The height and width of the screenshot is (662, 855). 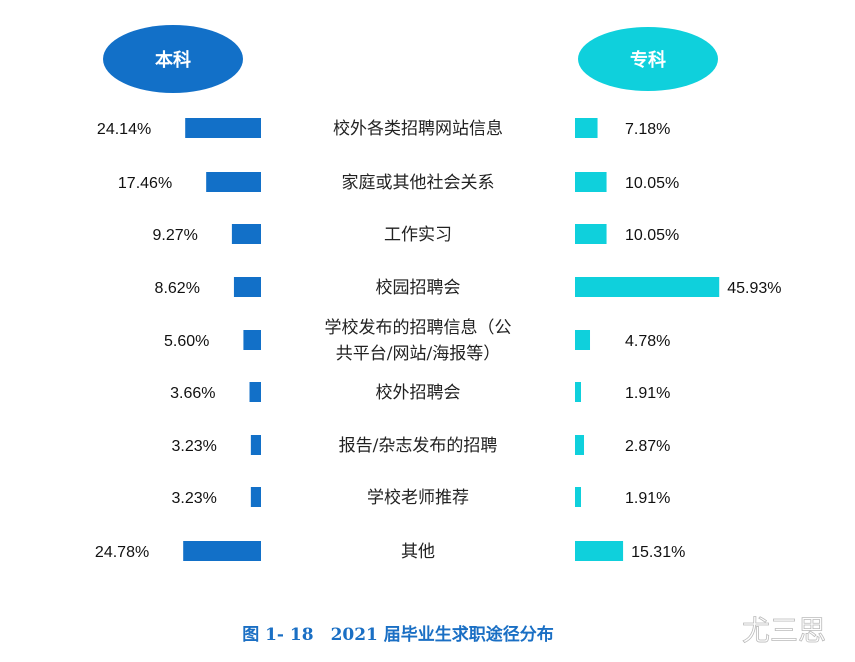 I want to click on legend-bachelor, so click(x=173, y=59).